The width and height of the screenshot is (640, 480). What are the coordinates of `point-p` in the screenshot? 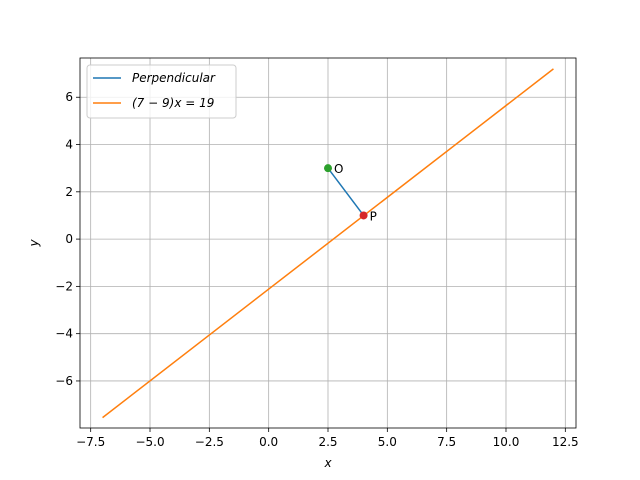 It's located at (363, 215).